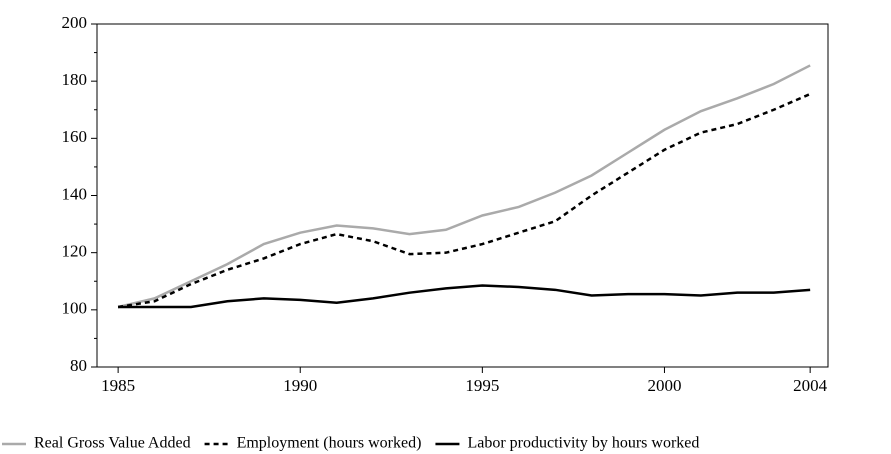 Image resolution: width=891 pixels, height=454 pixels. What do you see at coordinates (75, 22) in the screenshot?
I see `y-tick-label: 200` at bounding box center [75, 22].